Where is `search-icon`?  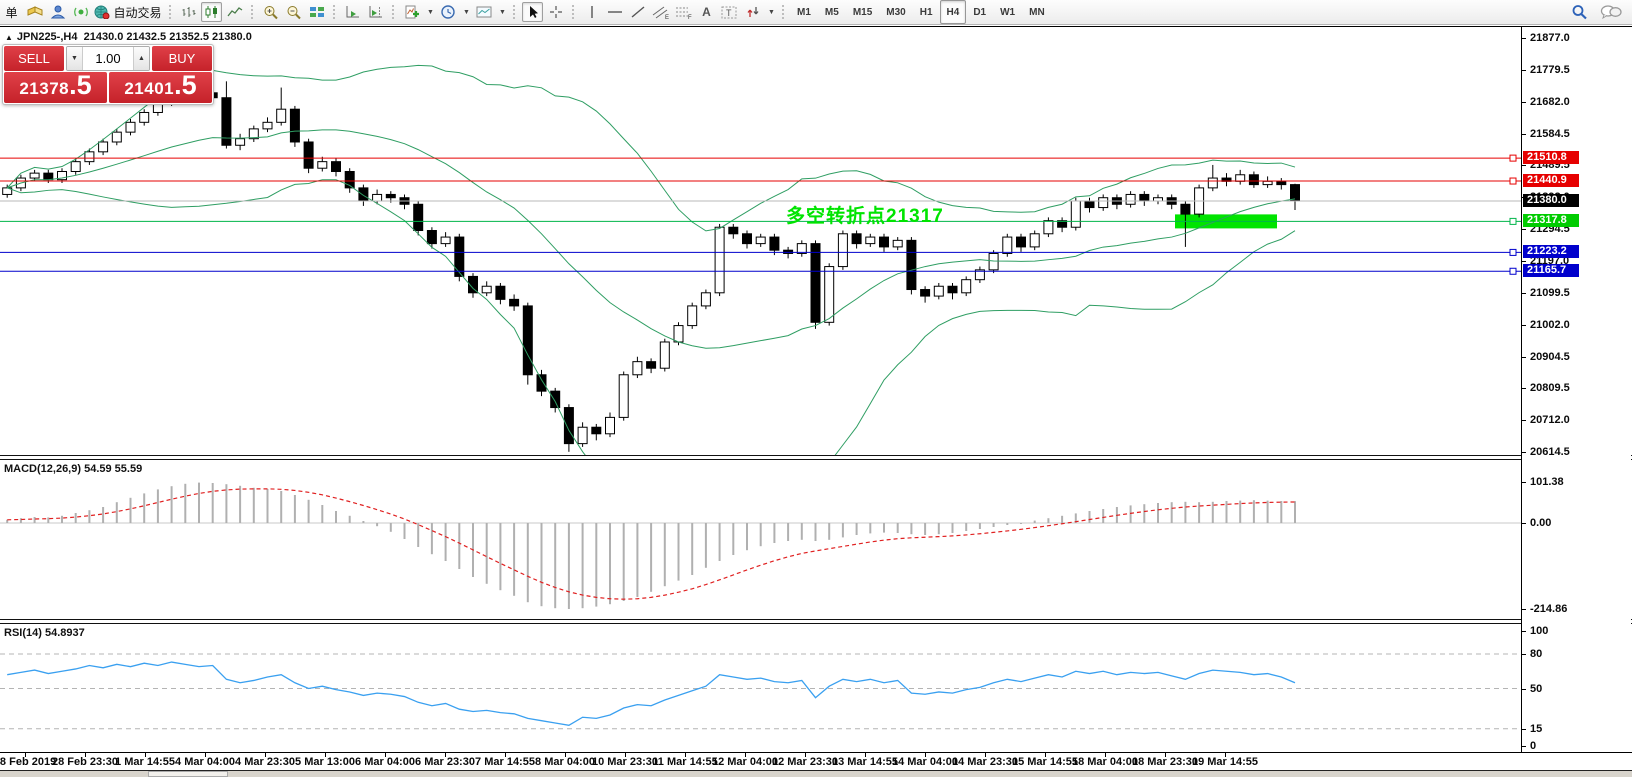 search-icon is located at coordinates (1579, 12).